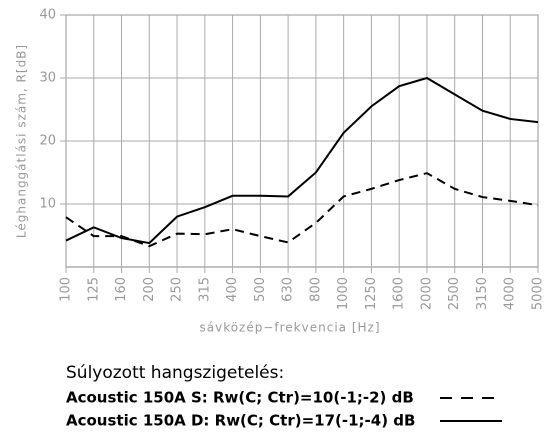  Describe the element at coordinates (510, 293) in the screenshot. I see `x-tick-label: 4000` at that location.